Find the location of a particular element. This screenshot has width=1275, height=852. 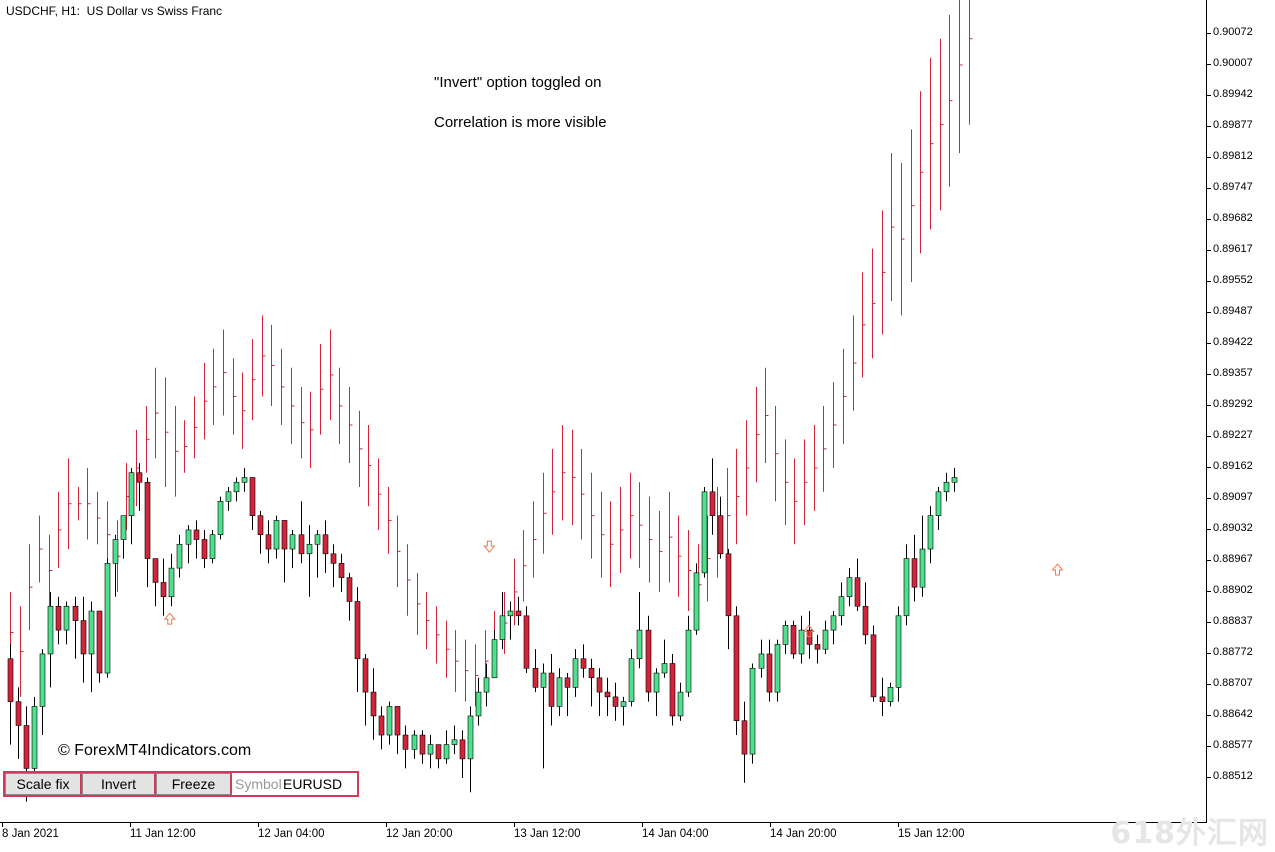

price-label: 0.89422 is located at coordinates (1233, 342).